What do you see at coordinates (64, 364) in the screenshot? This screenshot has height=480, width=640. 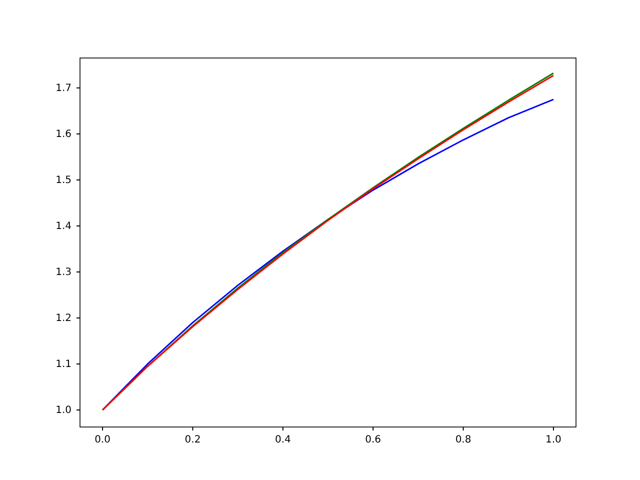 I see `y-tick-label: 1.1` at bounding box center [64, 364].